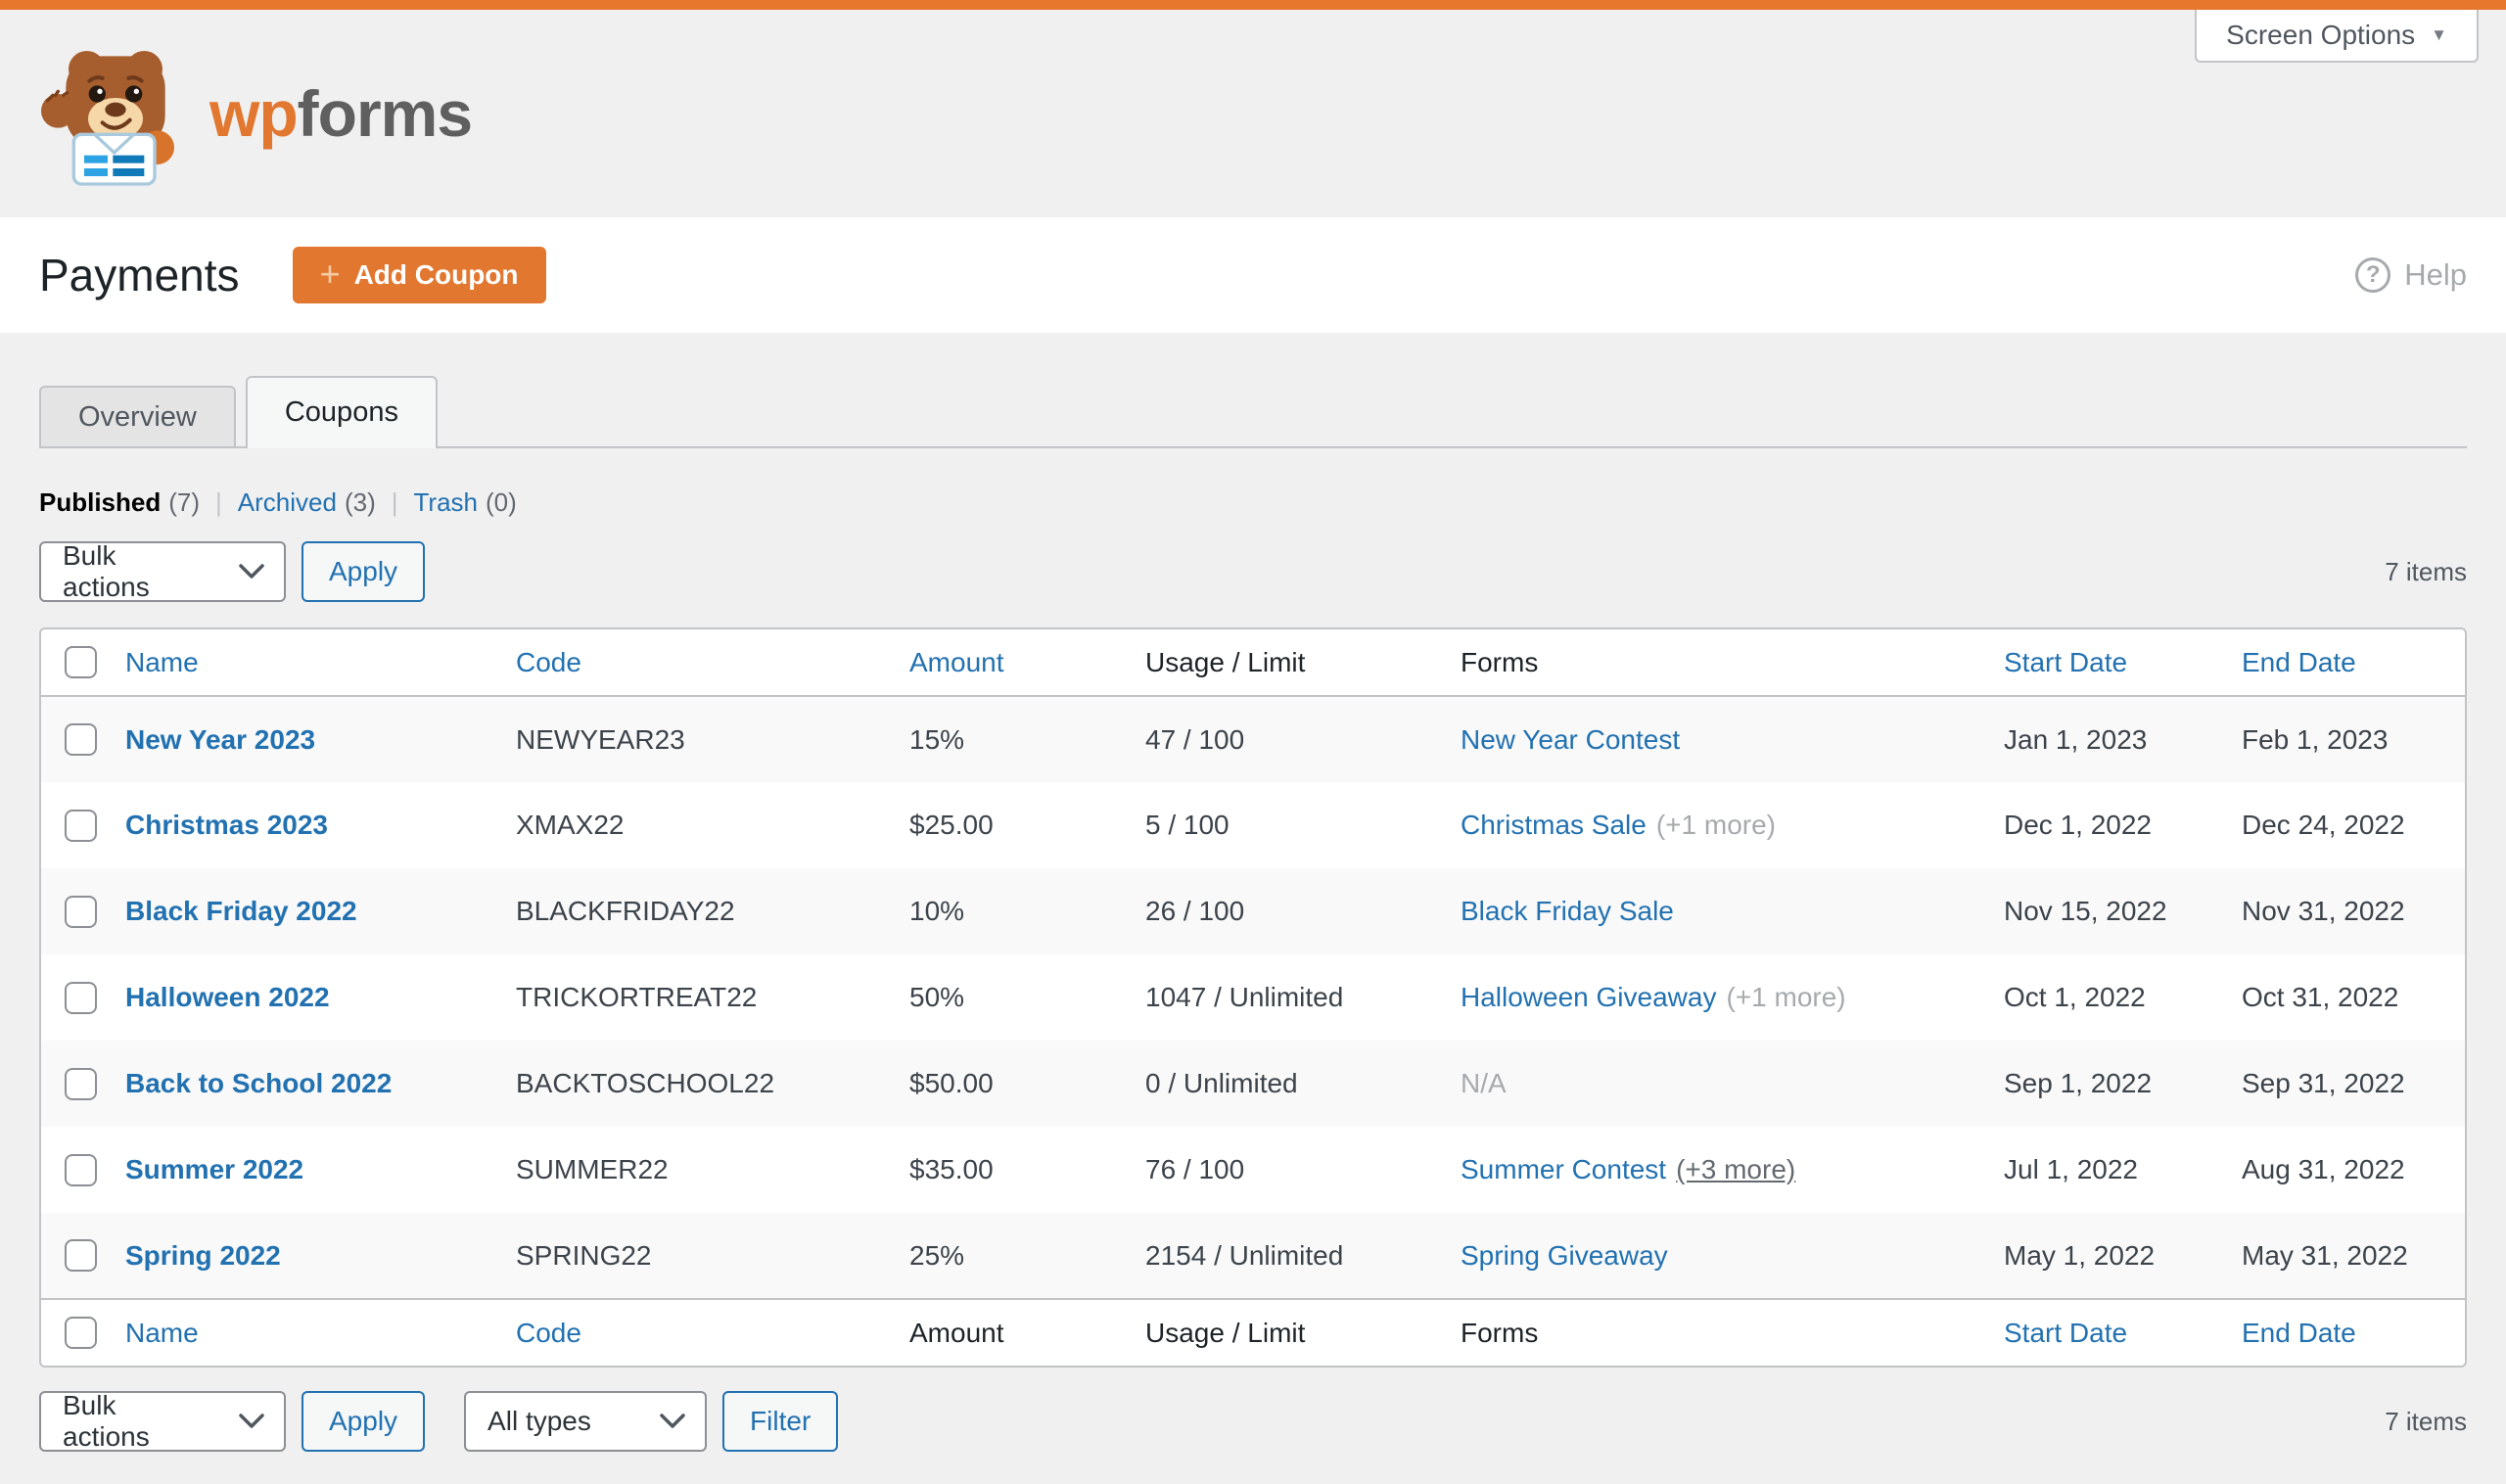 This screenshot has width=2506, height=1484. I want to click on coupon-amount: $50.00, so click(951, 1083).